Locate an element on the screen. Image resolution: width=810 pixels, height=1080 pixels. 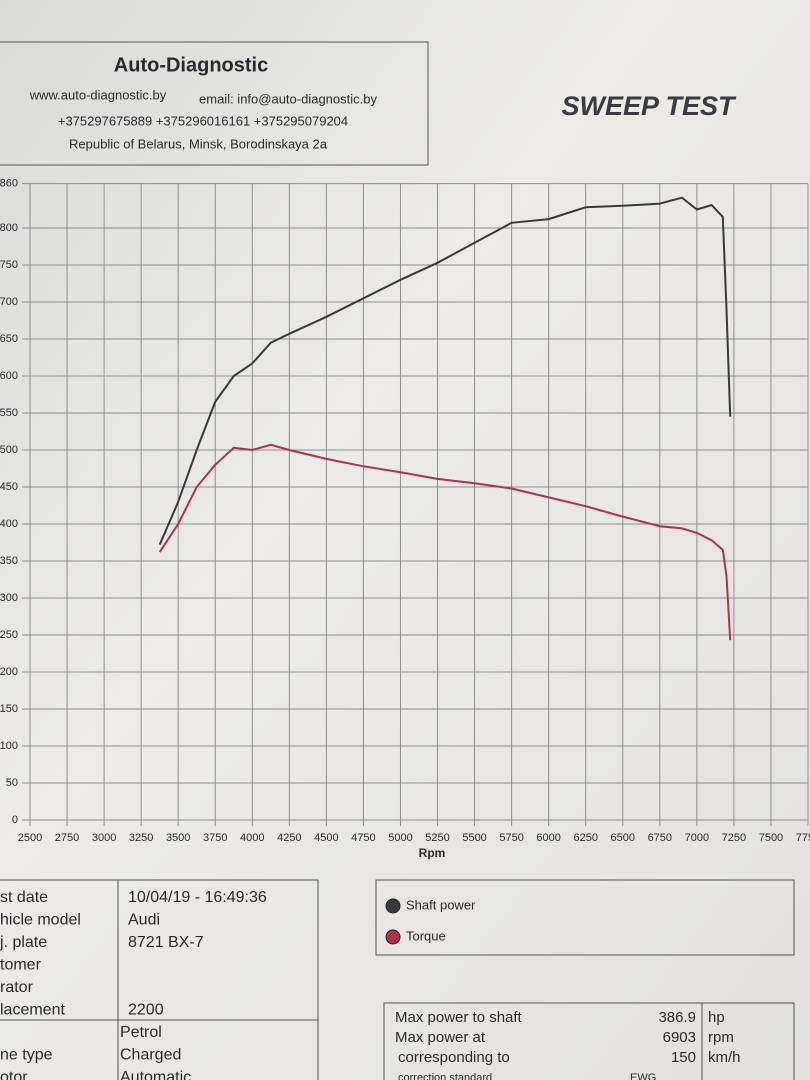
y-tick-label: 550 is located at coordinates (9, 413).